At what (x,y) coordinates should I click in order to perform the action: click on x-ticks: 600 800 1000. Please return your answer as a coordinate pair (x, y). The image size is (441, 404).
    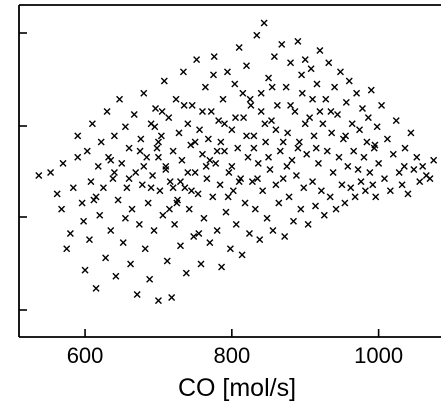
    Looking at the image, I should click on (235, 348).